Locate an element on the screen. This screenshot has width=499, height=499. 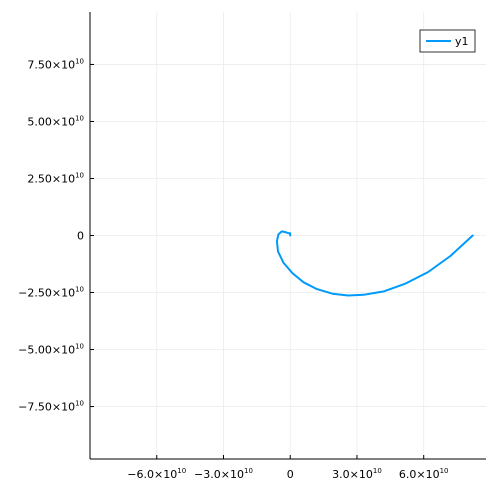
x-tick-label: −3.0×10¹⁰ is located at coordinates (223, 474).